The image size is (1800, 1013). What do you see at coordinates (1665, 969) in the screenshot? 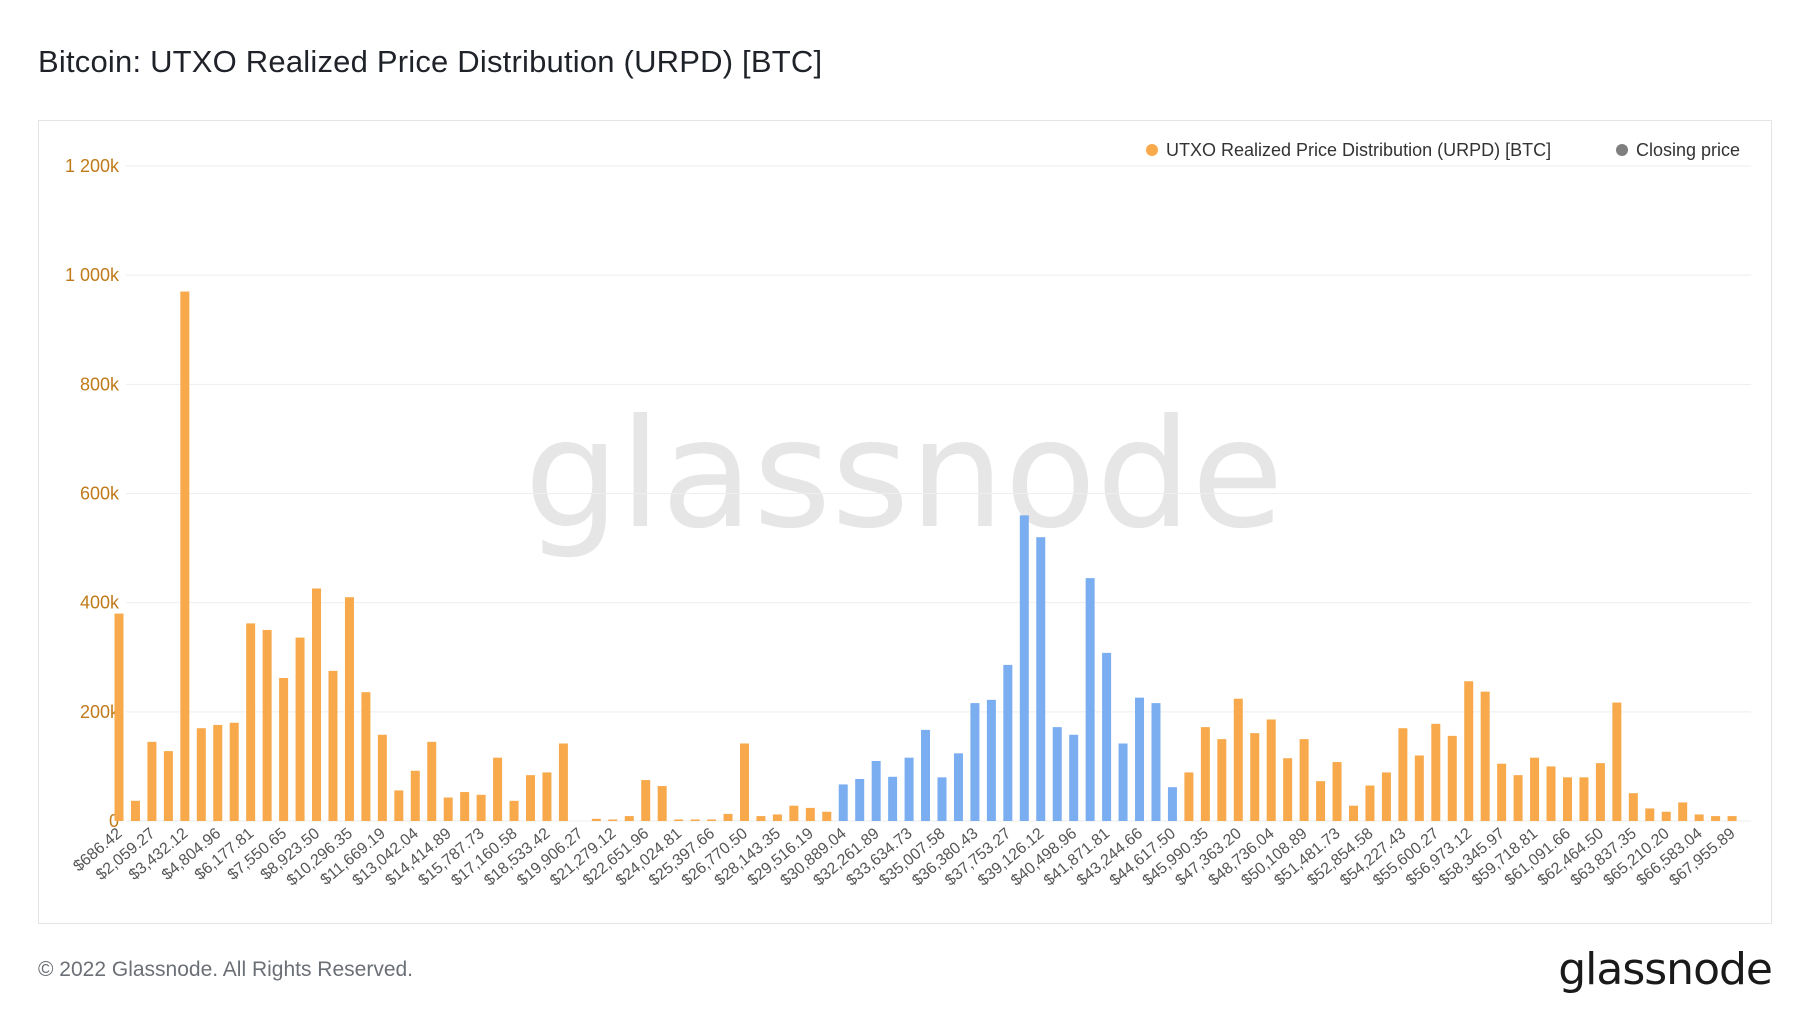
I see `glassnode-logo: glassnode` at bounding box center [1665, 969].